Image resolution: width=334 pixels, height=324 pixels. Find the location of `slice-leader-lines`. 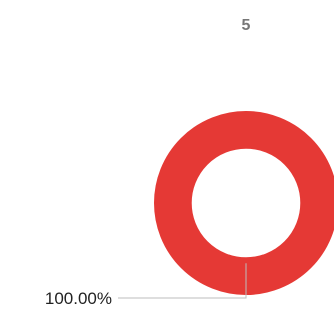

slice-leader-lines is located at coordinates (182, 281).